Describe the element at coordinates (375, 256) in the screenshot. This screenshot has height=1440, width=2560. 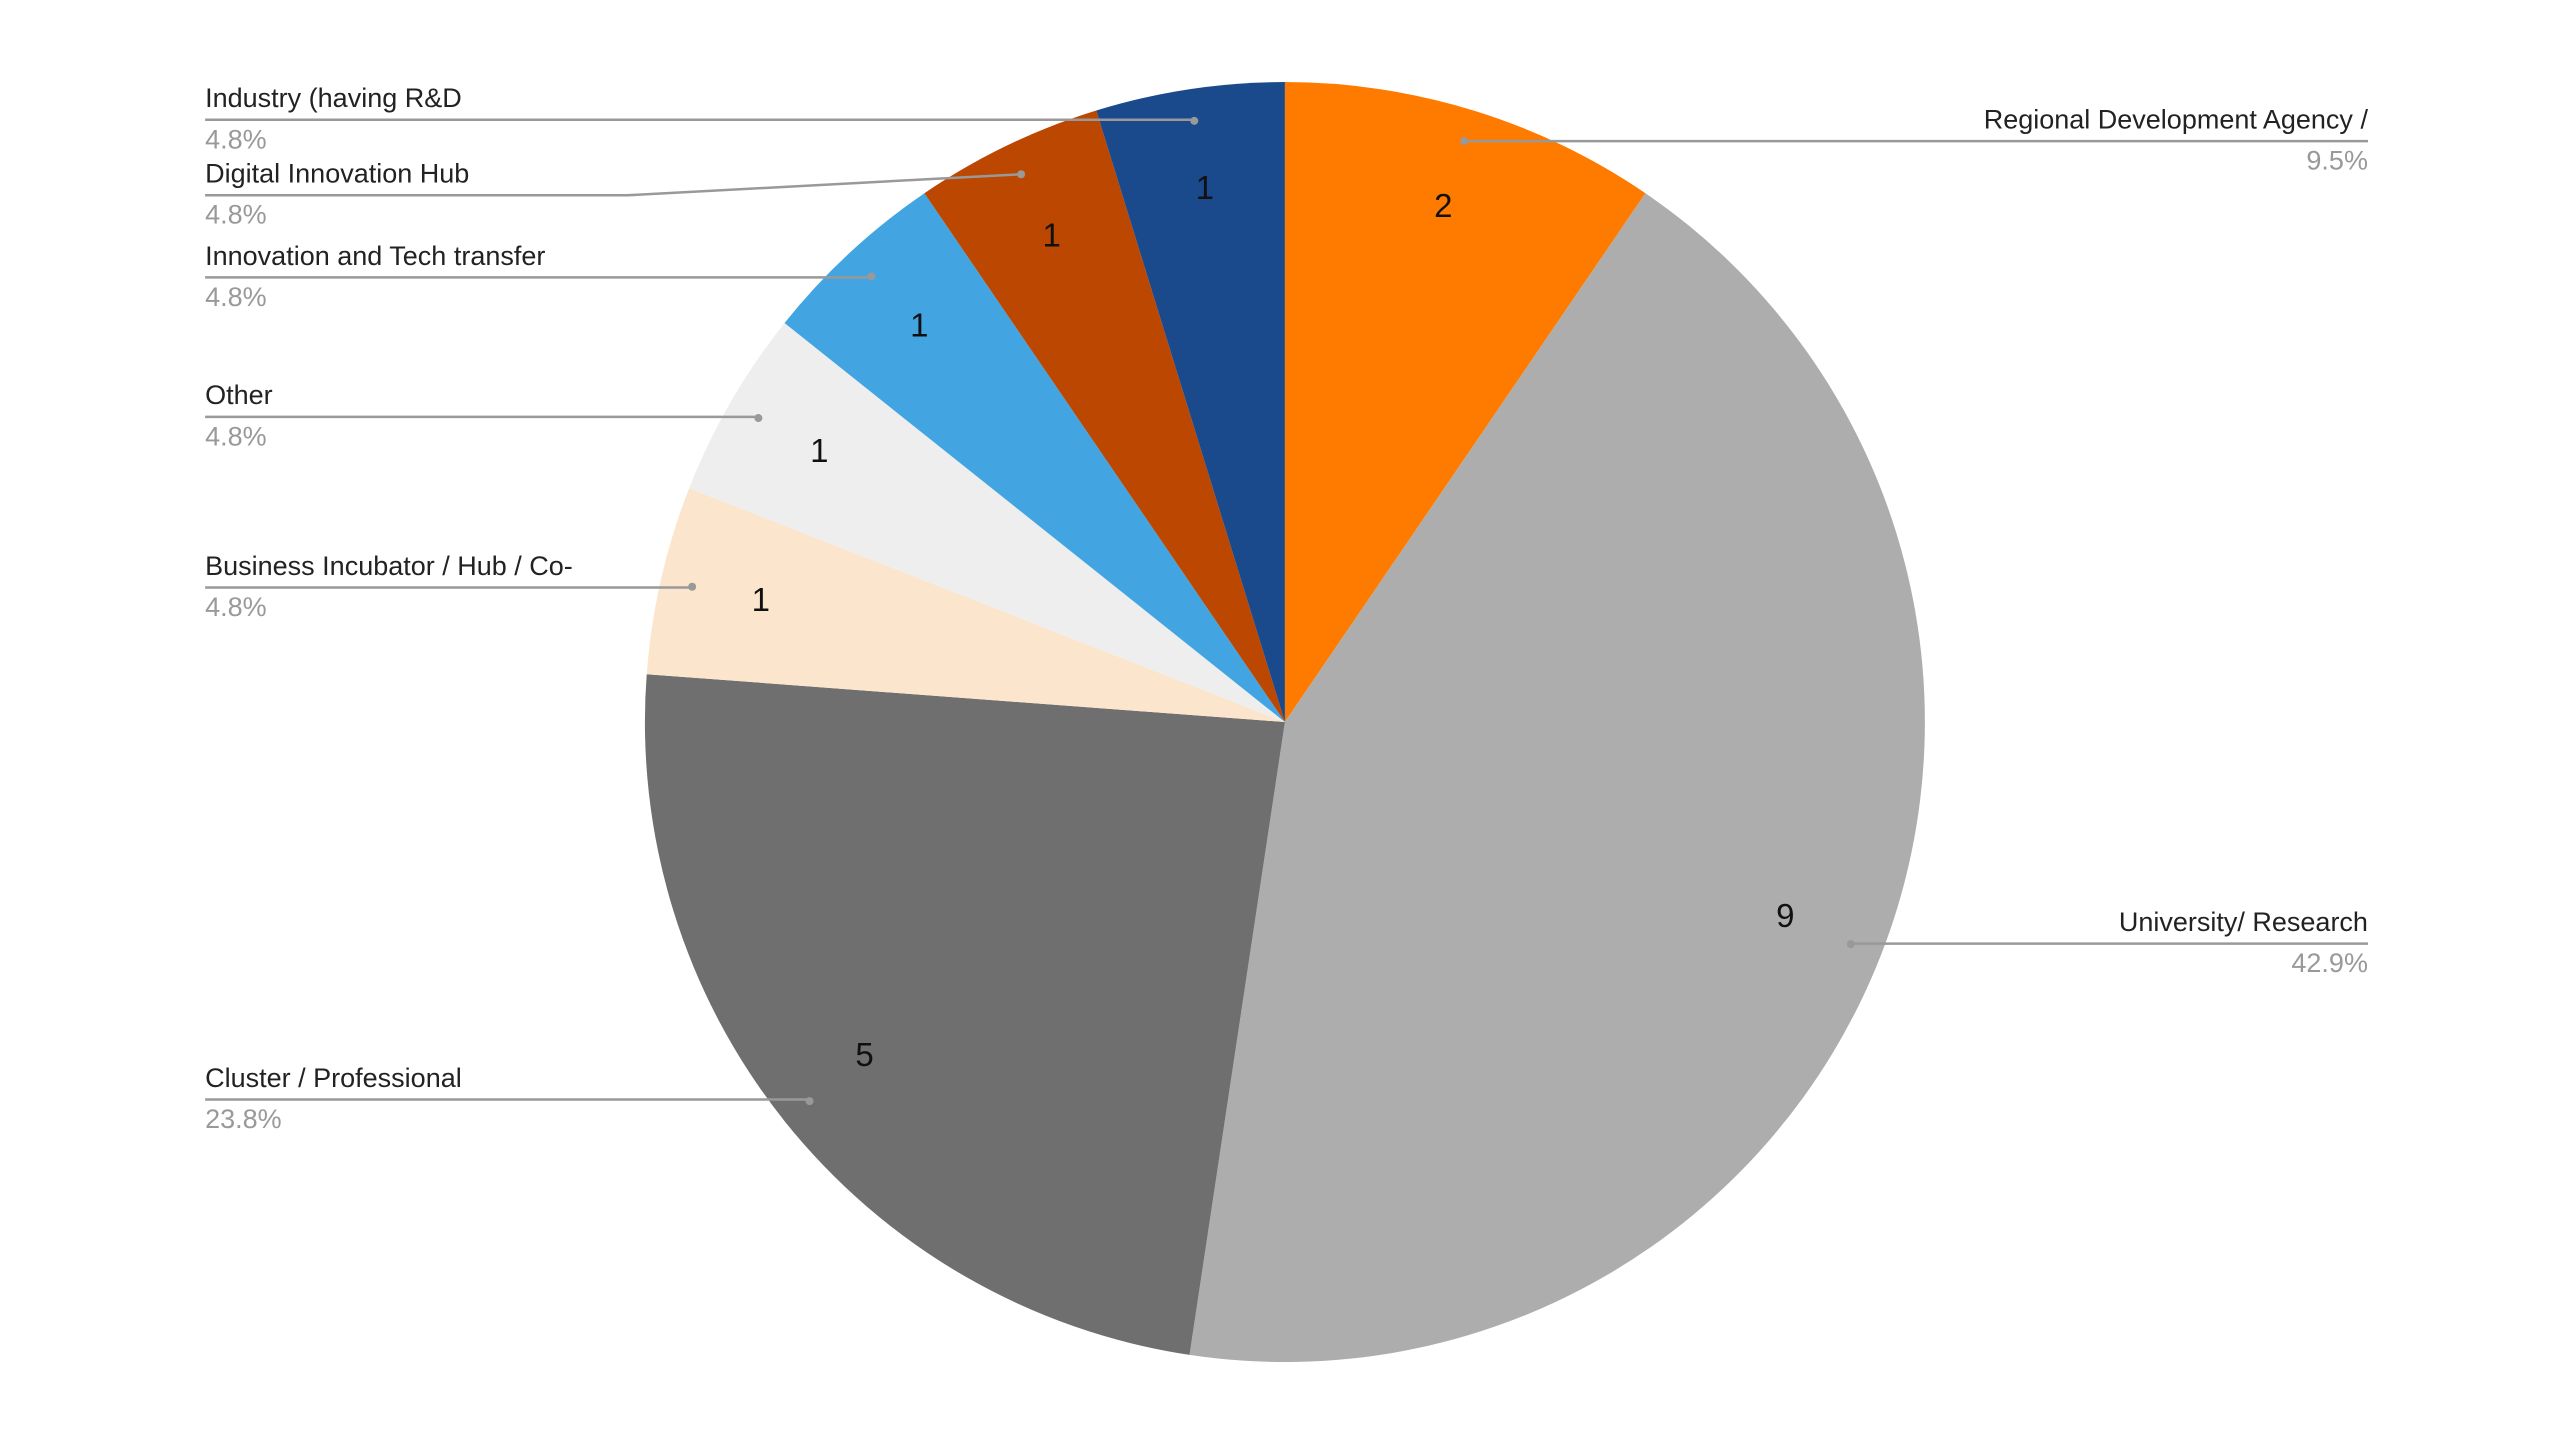
I see `legend-label: Innovation and Tech transfer` at that location.